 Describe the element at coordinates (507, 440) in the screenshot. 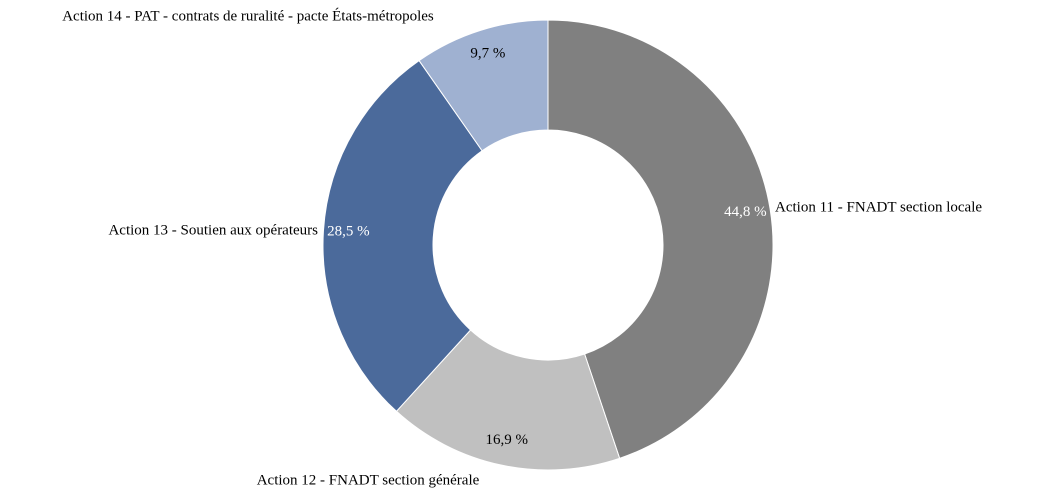

I see `value-label: 16,9 %` at that location.